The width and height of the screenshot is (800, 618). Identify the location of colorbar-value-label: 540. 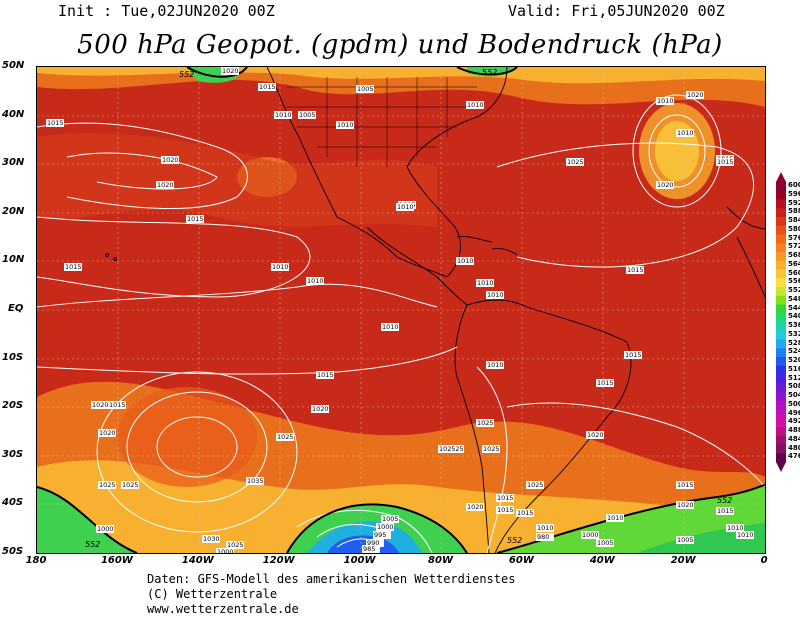
(794, 316).